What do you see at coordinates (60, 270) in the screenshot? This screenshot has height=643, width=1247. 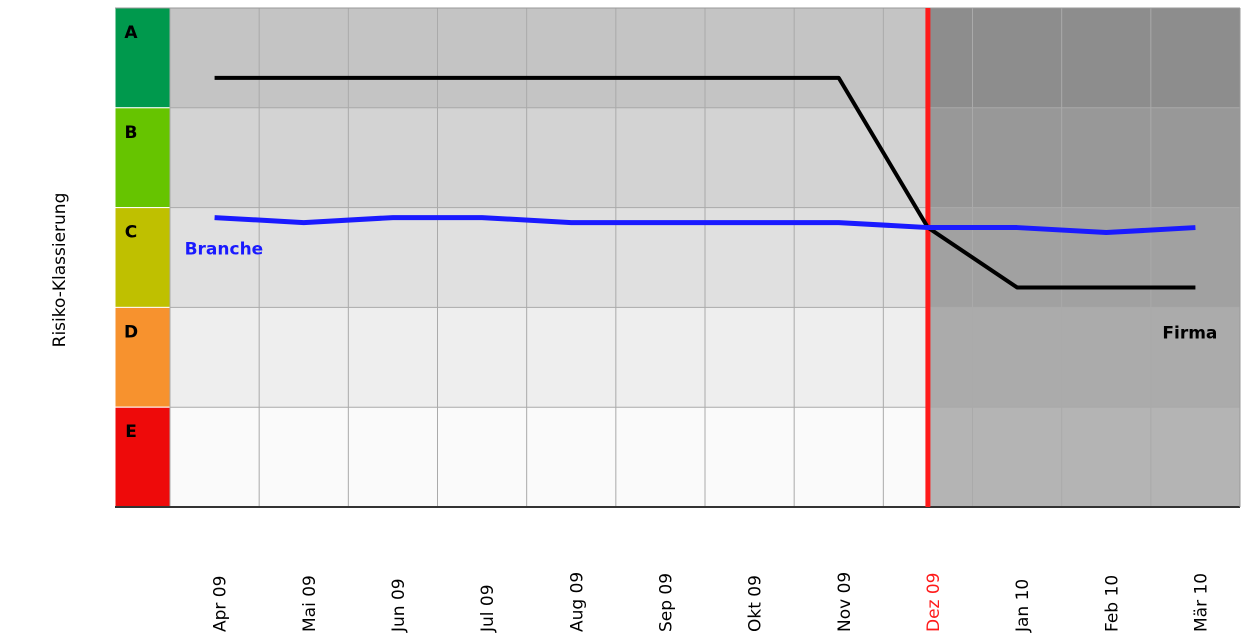 I see `y-axis-label: Risiko-Klassierung` at bounding box center [60, 270].